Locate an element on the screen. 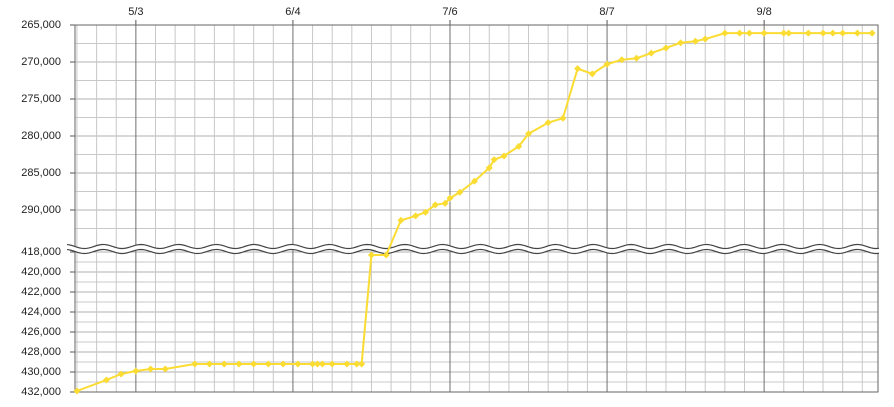  x-tick-label: 9/8 is located at coordinates (763, 12).